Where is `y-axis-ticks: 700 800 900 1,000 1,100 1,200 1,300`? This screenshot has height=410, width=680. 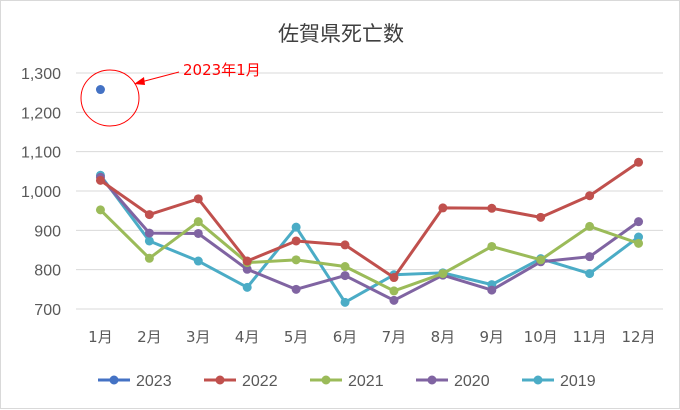 y-axis-ticks: 700 800 900 1,000 1,100 1,200 1,300 is located at coordinates (41, 192).